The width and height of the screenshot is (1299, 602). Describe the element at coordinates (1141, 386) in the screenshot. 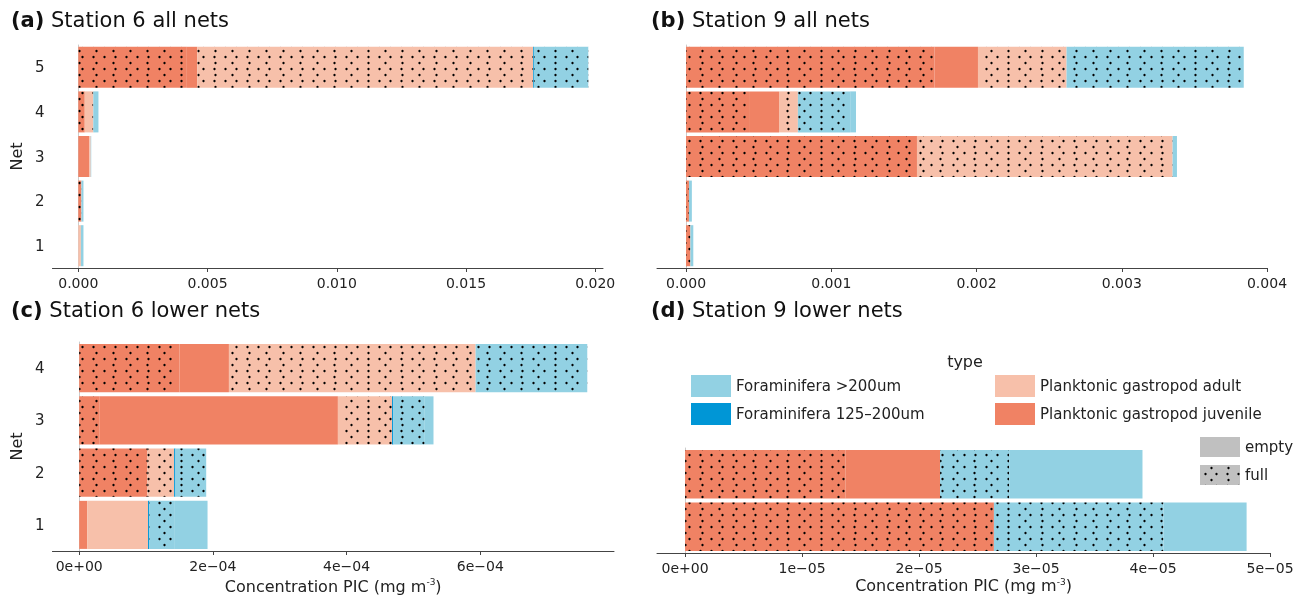

I see `legend-label: Planktonic gastropod adult` at that location.